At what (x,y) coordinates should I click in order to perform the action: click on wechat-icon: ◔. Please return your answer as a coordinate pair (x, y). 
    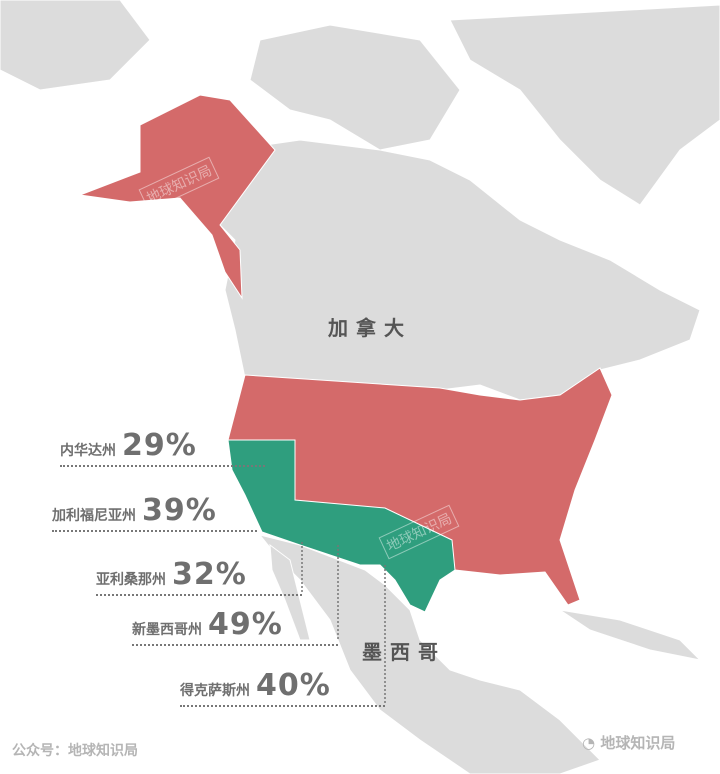
    Looking at the image, I should click on (591, 743).